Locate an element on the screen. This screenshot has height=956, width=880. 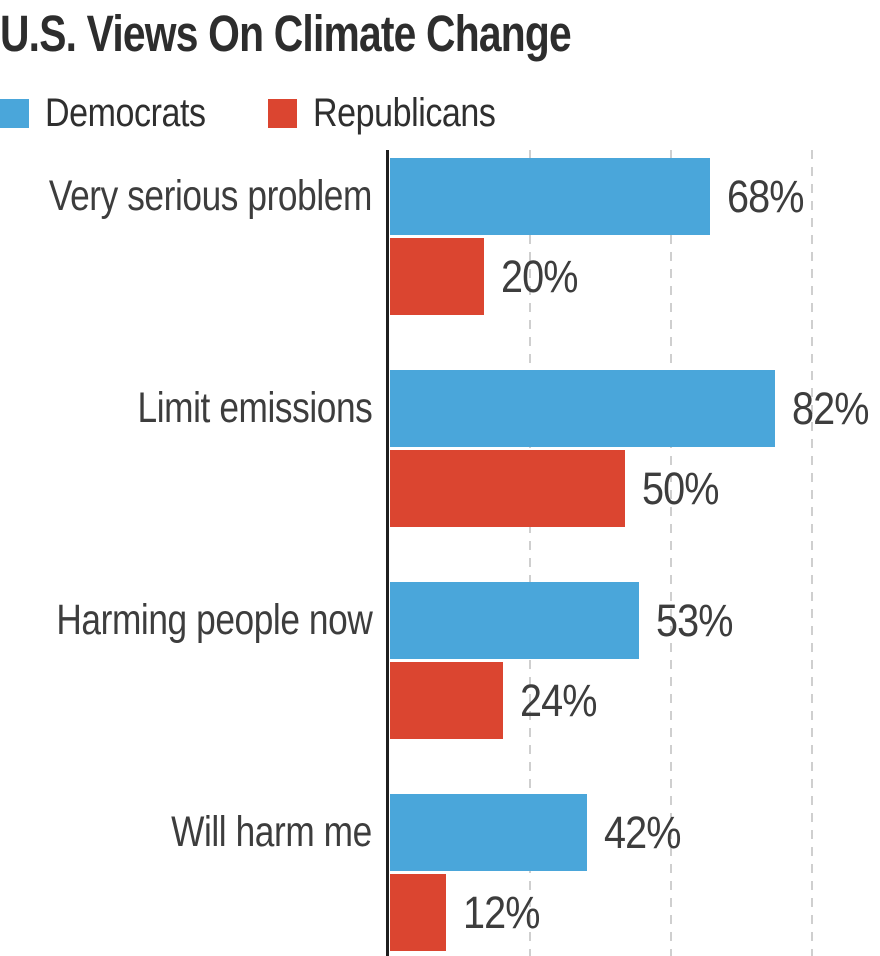
value-label-text: 20% is located at coordinates (540, 276).